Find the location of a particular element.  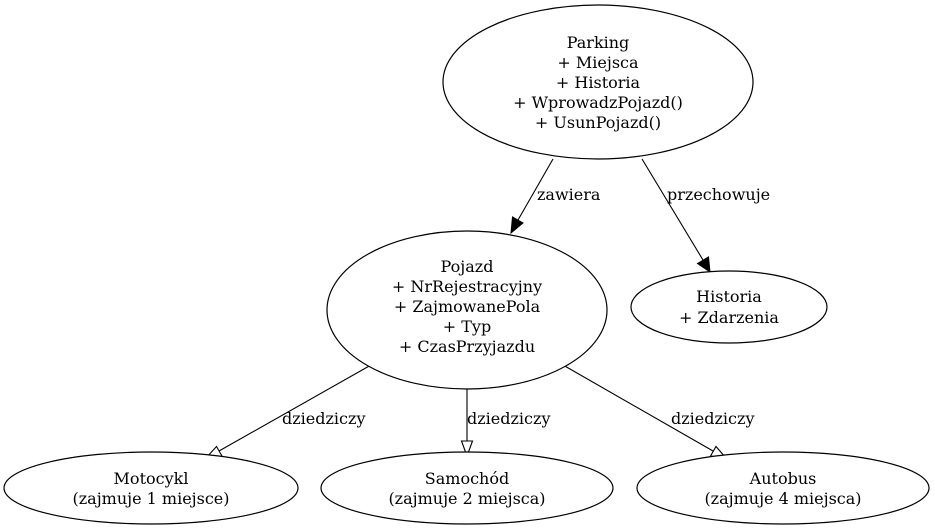

node-member: + WprowadzPojazd() is located at coordinates (598, 102).